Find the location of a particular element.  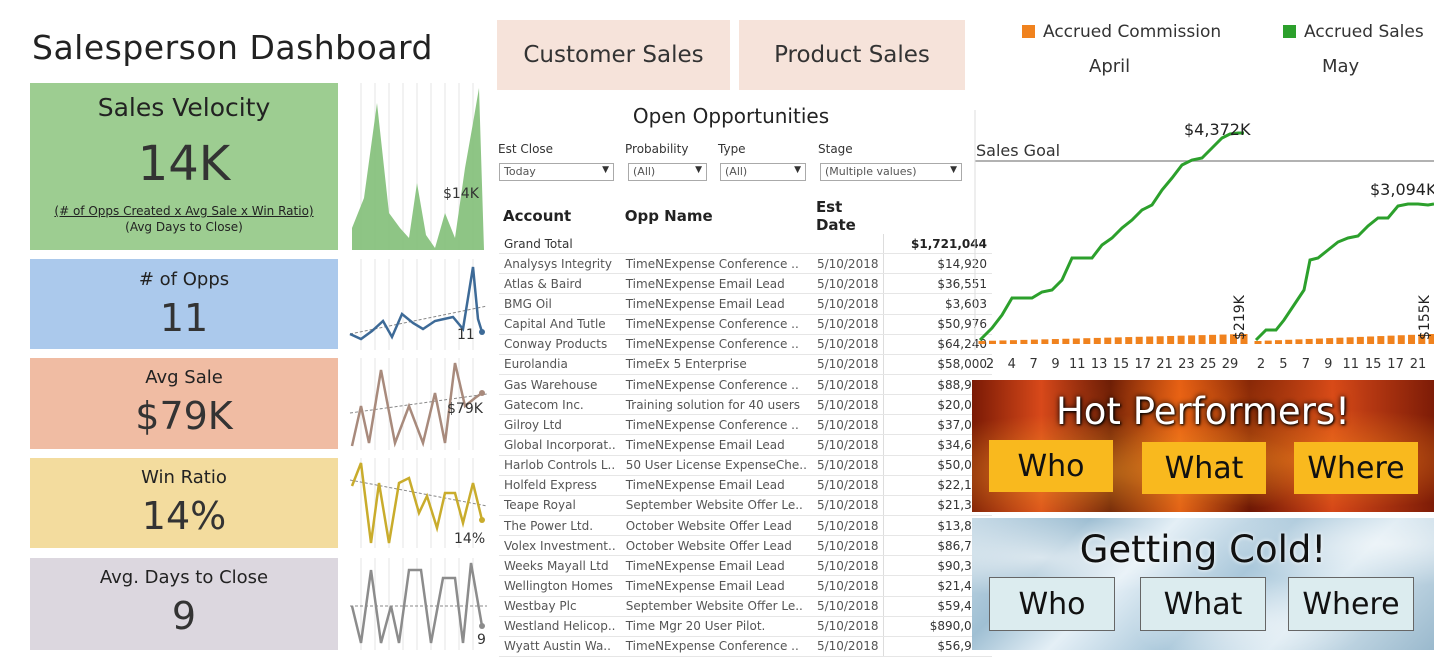

hot-where-button: Where is located at coordinates (1356, 468).